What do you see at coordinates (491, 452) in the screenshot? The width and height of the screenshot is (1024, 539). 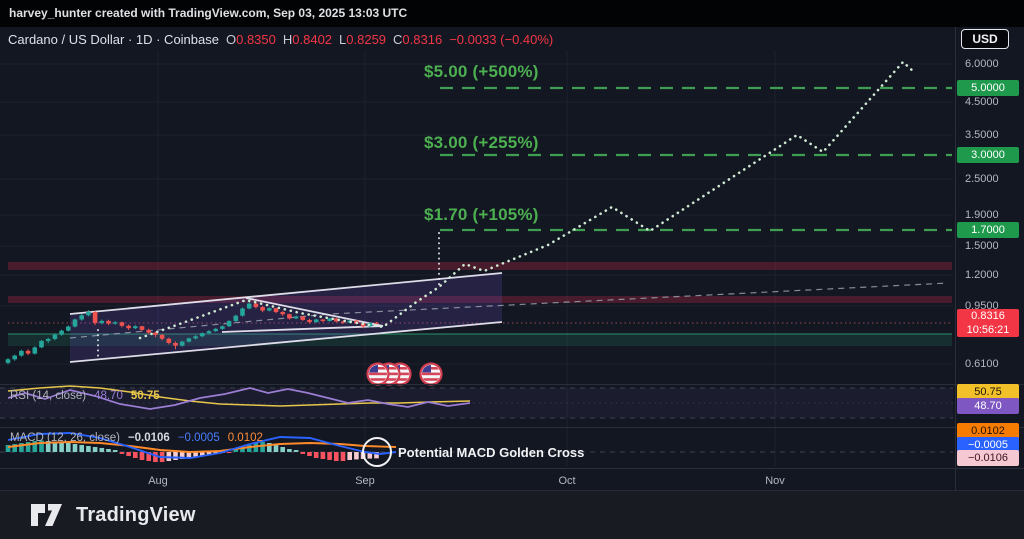 I see `golden-cross-annotation: Potential MACD Golden Cross` at bounding box center [491, 452].